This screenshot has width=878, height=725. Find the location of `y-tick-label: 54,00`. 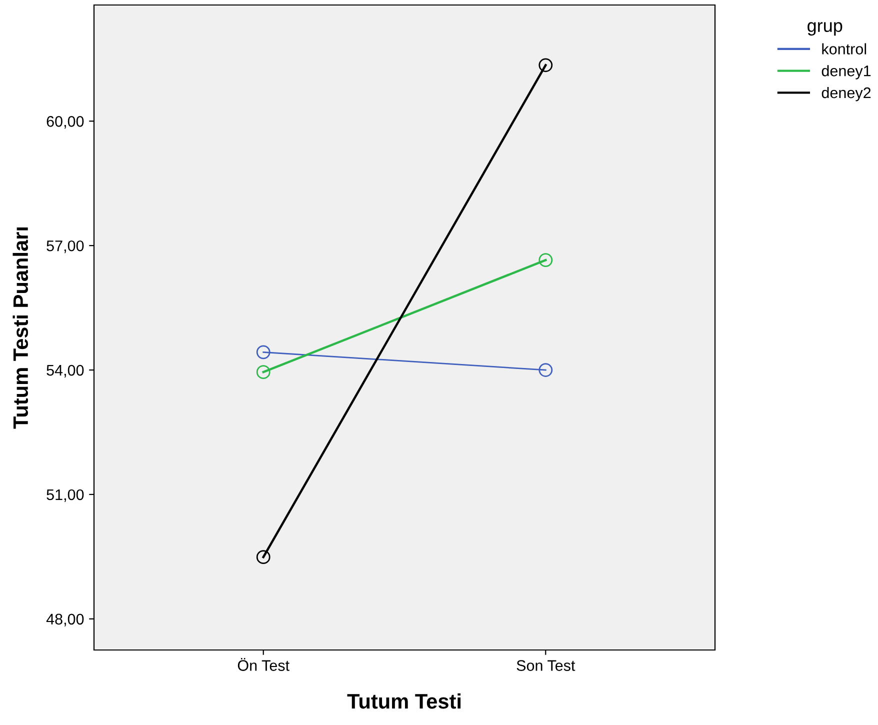

y-tick-label: 54,00 is located at coordinates (65, 371).